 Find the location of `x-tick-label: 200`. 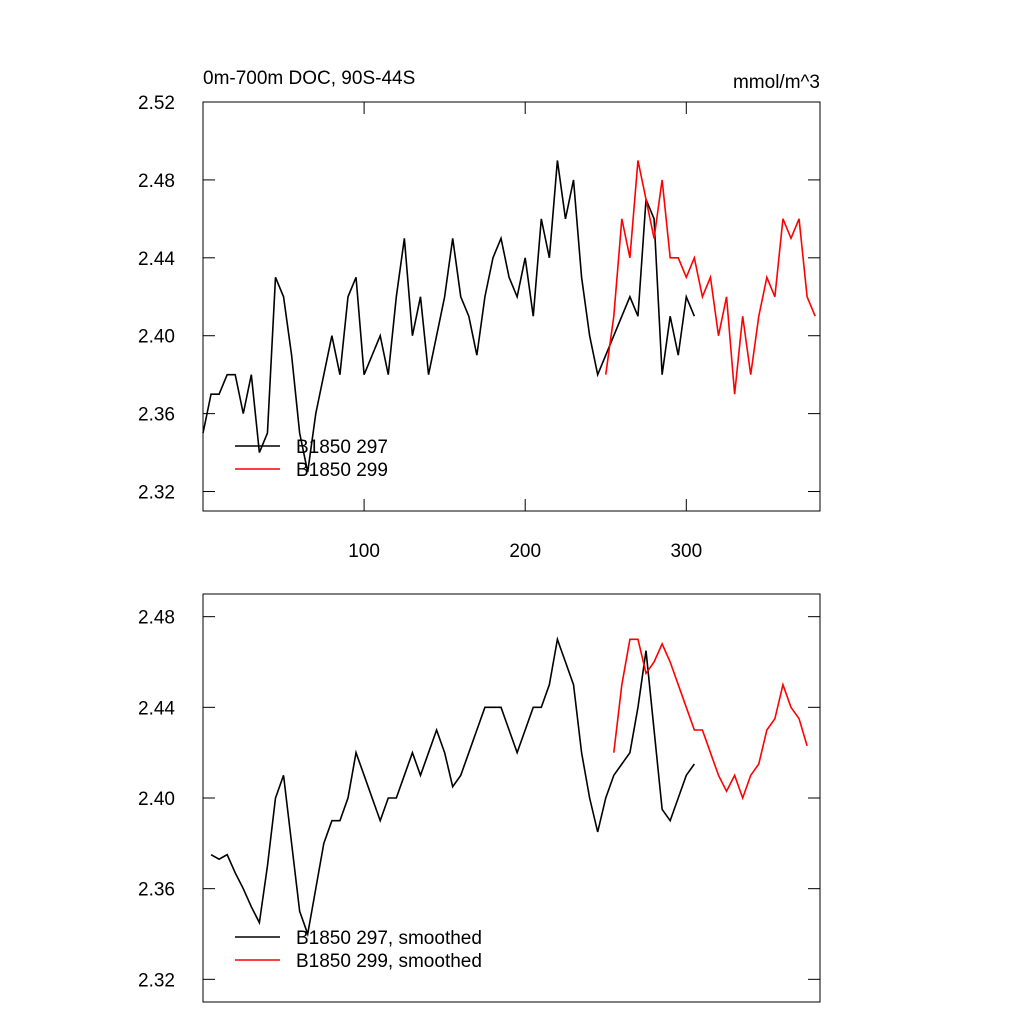

x-tick-label: 200 is located at coordinates (525, 551).